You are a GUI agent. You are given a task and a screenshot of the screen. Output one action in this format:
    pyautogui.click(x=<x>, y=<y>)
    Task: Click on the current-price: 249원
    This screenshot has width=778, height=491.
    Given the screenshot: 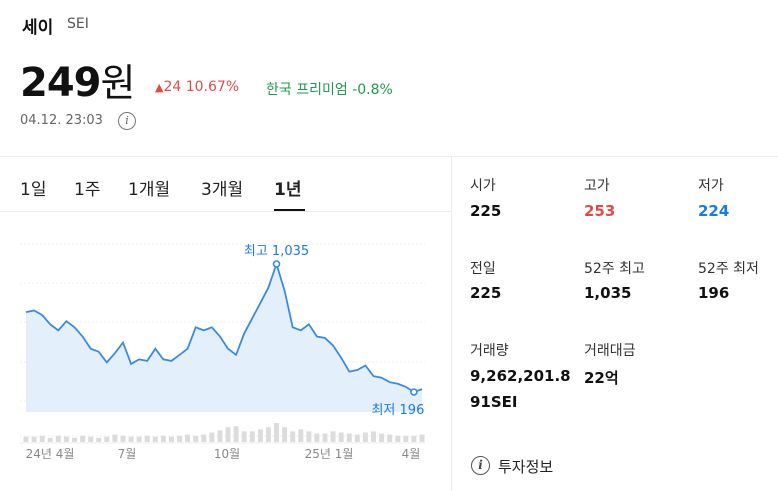 What is the action you would take?
    pyautogui.click(x=78, y=79)
    